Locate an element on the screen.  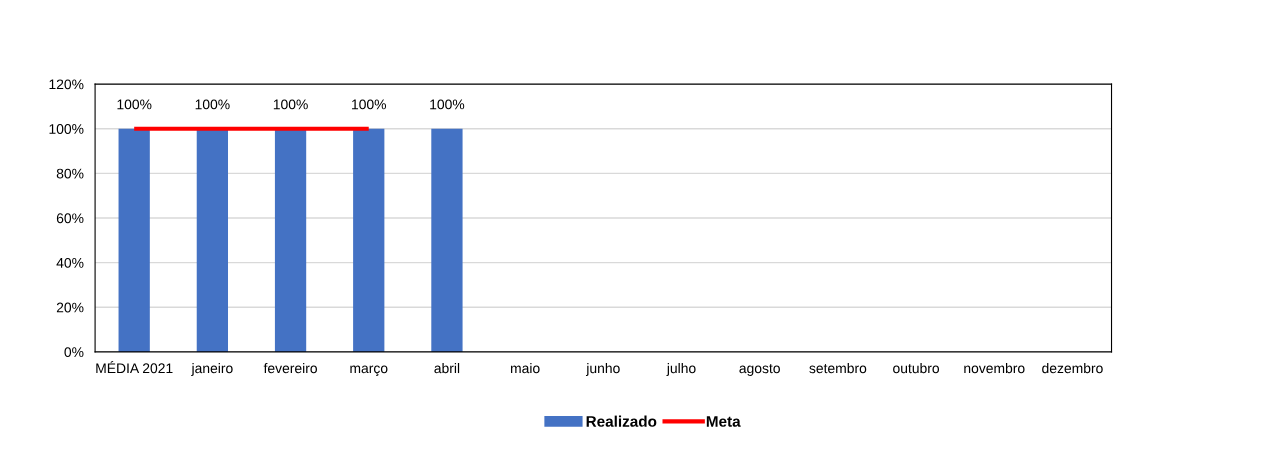
x-tick-label: novembro is located at coordinates (994, 368).